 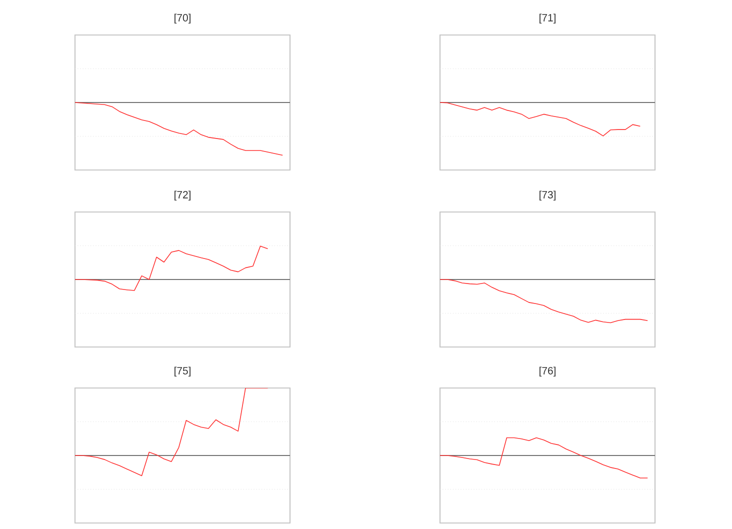 I want to click on chart-title: [73], so click(x=548, y=195).